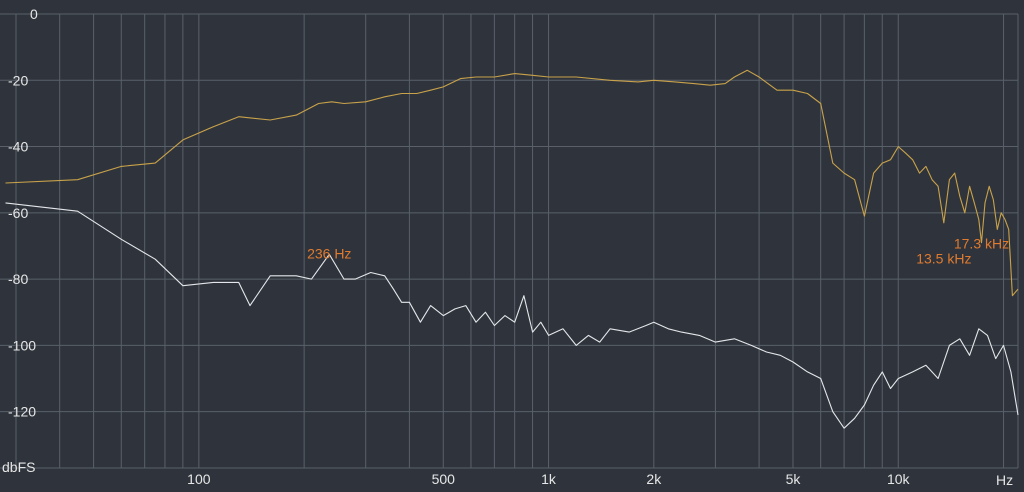 The image size is (1024, 492). I want to click on x-tick-labels: 100 500 1k 2k 5k 10k, so click(548, 479).